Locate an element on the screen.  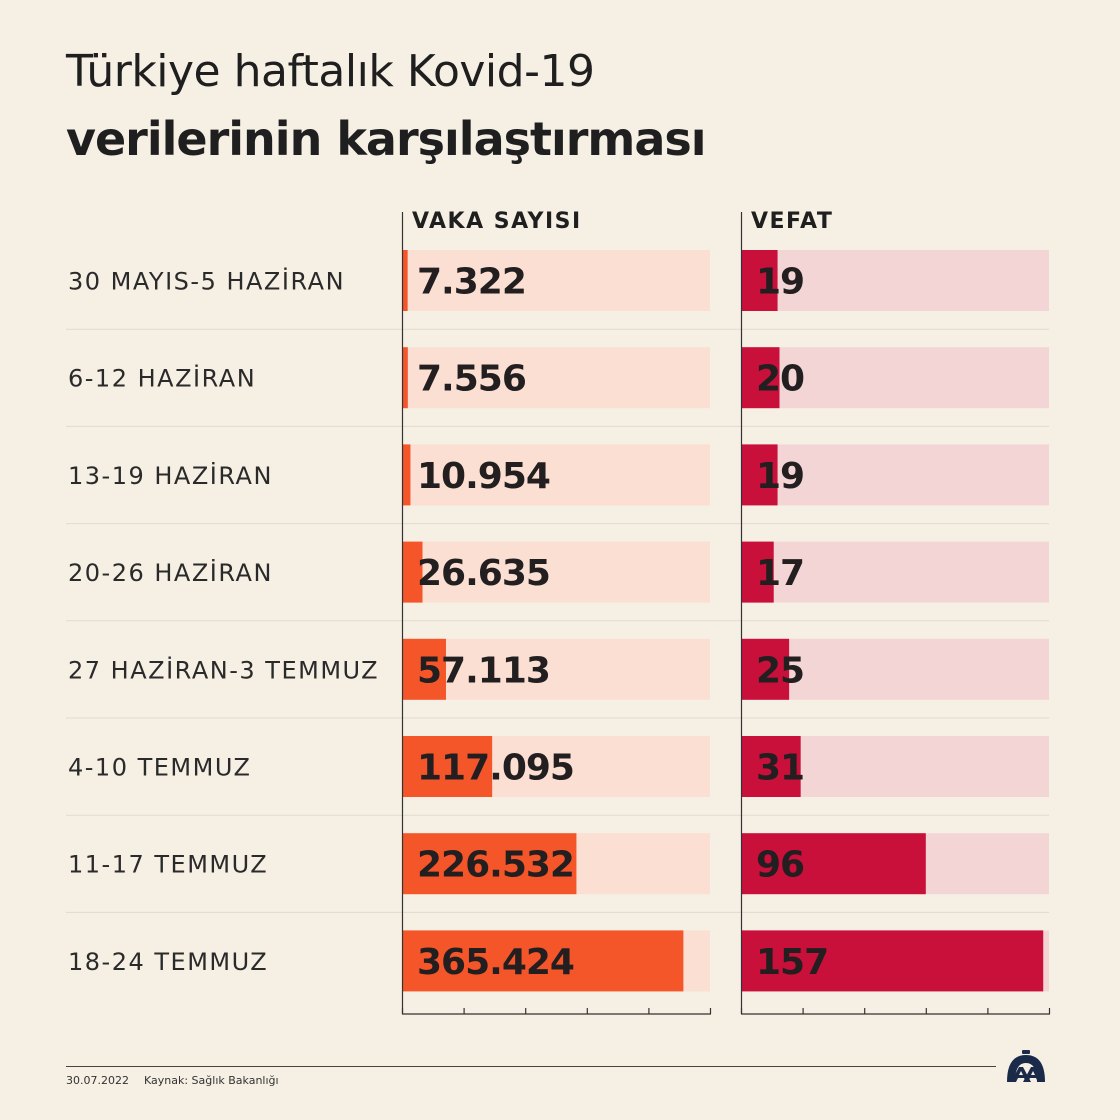
aa-logo-icon is located at coordinates (1026, 1066).